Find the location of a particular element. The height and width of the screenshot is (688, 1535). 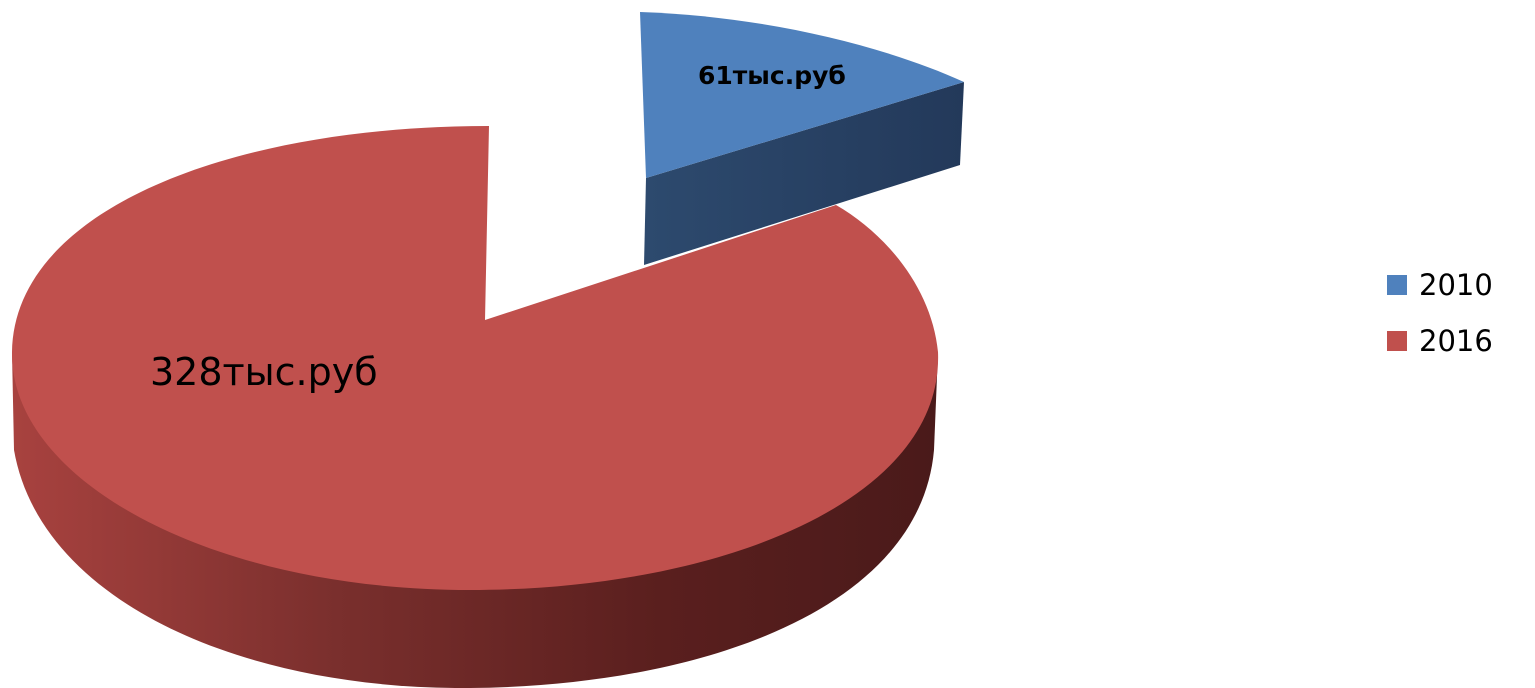

legend-swatch-2016 is located at coordinates (1397, 341).